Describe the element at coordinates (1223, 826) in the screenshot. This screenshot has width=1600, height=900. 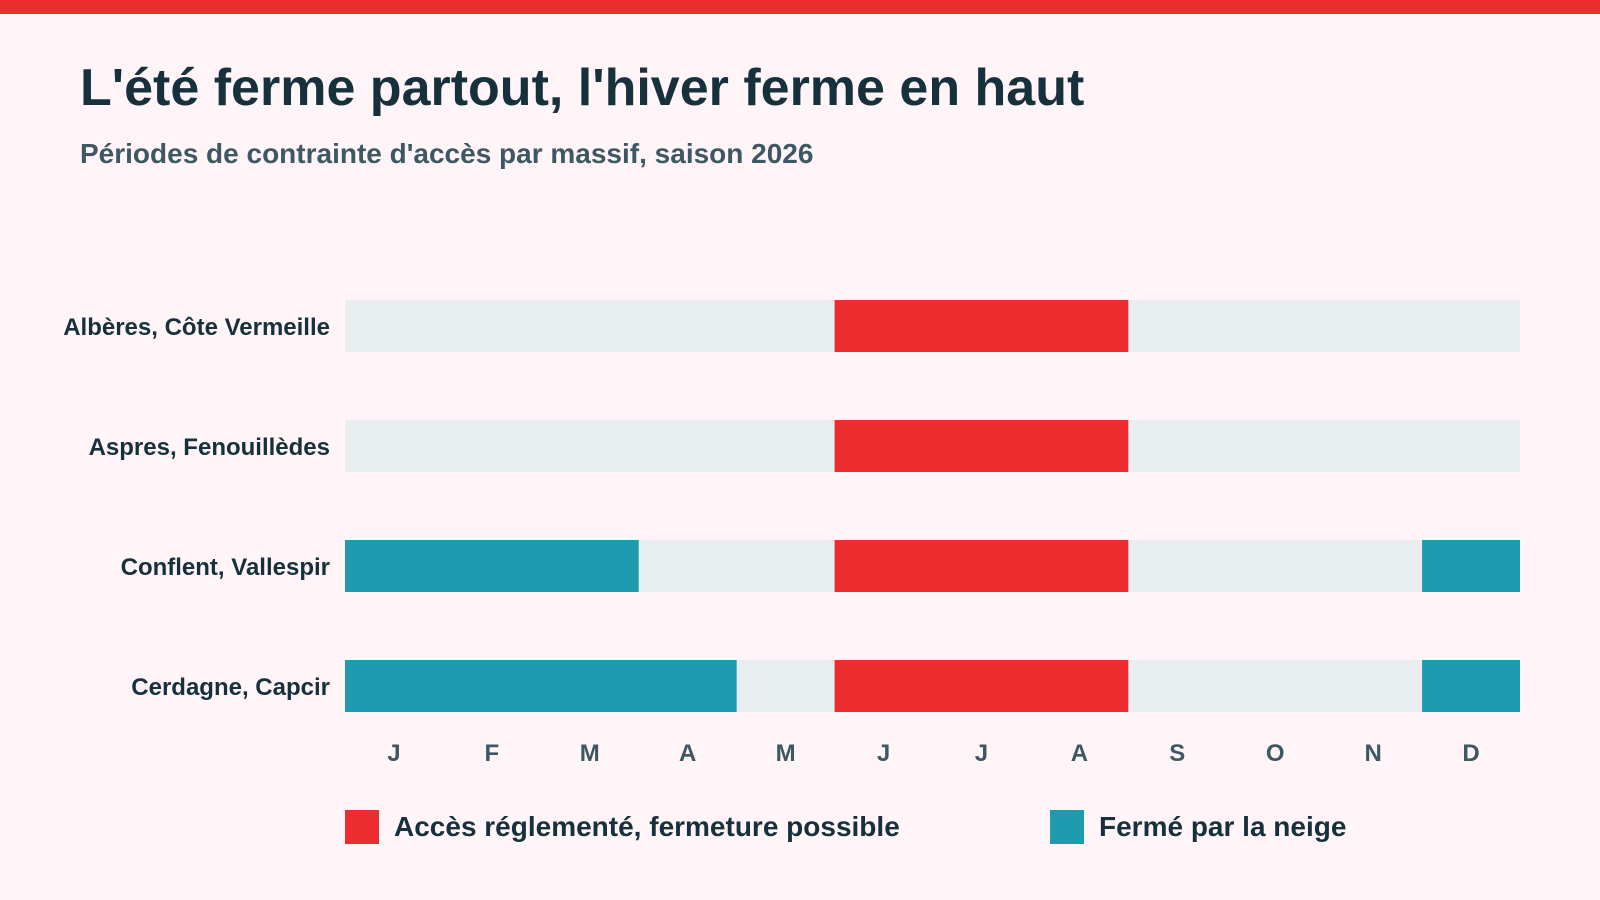
I see `legend-label-snow: Fermé par la neige` at that location.